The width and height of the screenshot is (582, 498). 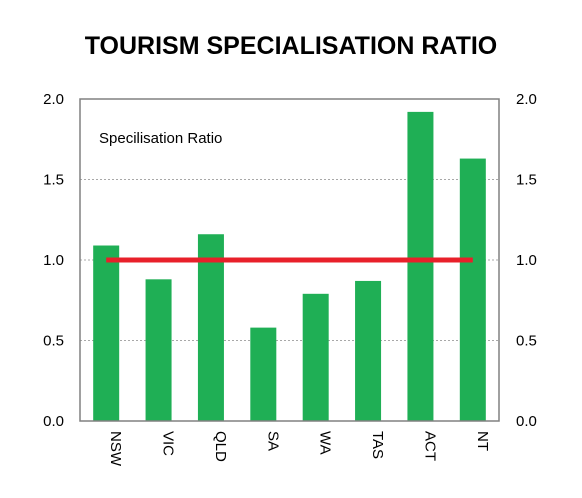 What do you see at coordinates (106, 333) in the screenshot?
I see `bar-nsw` at bounding box center [106, 333].